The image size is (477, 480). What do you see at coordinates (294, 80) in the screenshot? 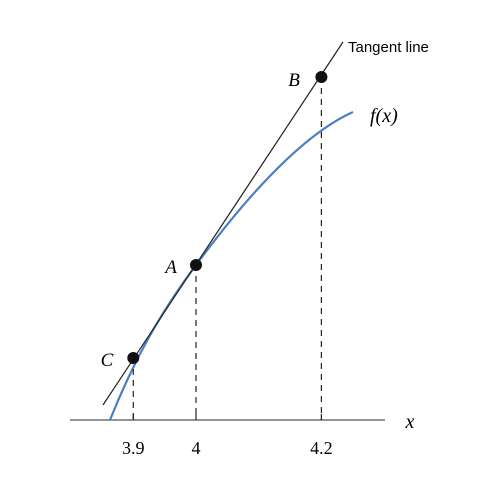
I see `point-label: B` at bounding box center [294, 80].